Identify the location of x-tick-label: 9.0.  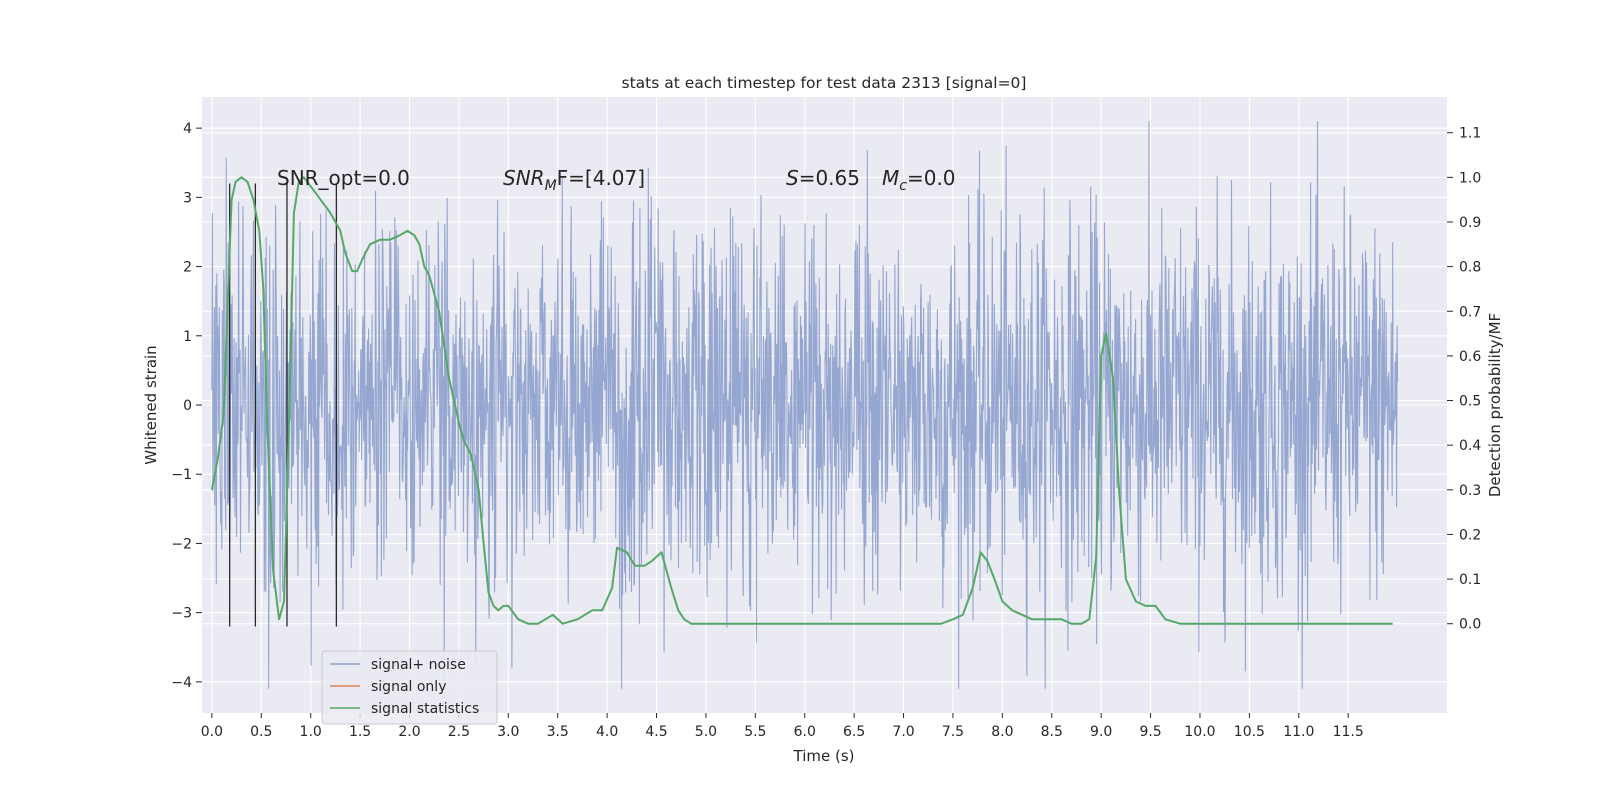
(1101, 732).